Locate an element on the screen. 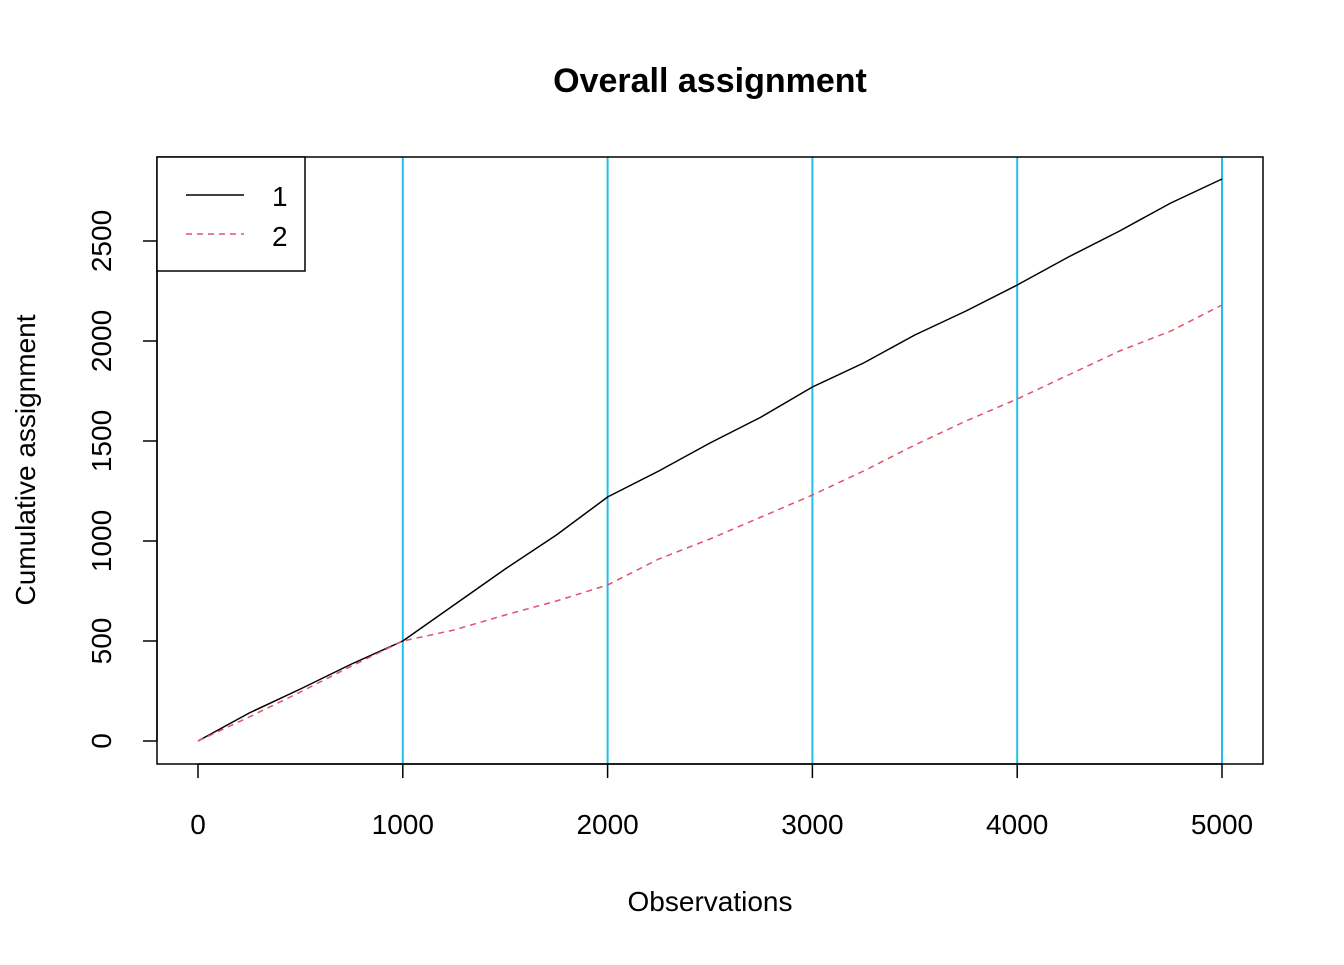 The height and width of the screenshot is (965, 1344). x-axis-label: Observations is located at coordinates (710, 901).